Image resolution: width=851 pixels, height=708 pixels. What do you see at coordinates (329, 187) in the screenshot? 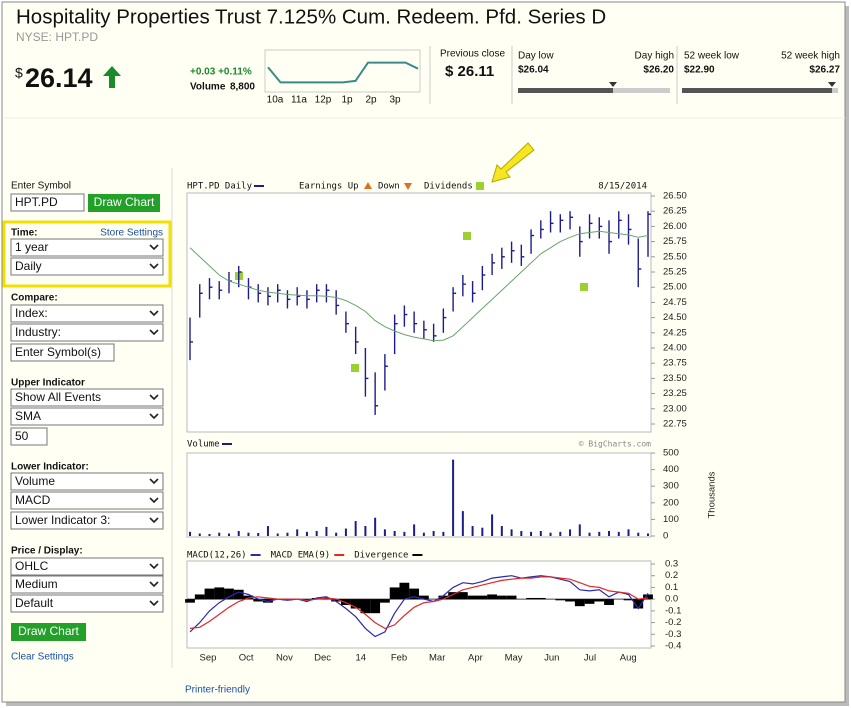
I see `earnings-up: Earnings Up` at bounding box center [329, 187].